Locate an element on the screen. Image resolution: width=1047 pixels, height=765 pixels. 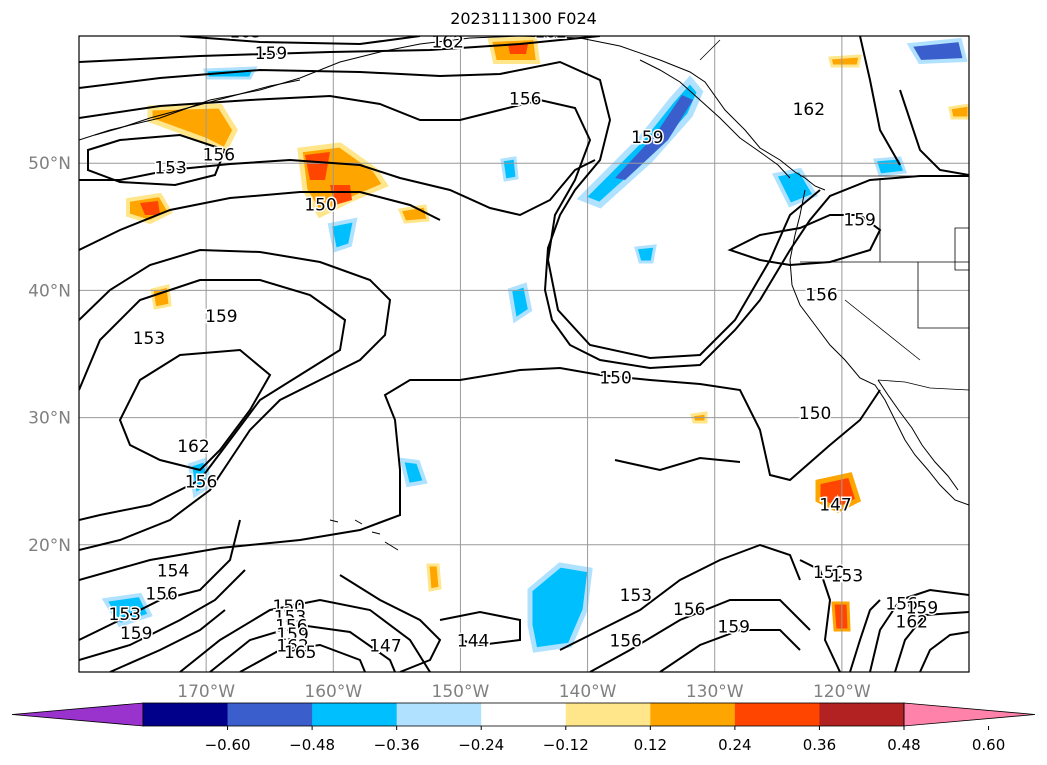
longitude-tick-label: 150°W is located at coordinates (461, 692).